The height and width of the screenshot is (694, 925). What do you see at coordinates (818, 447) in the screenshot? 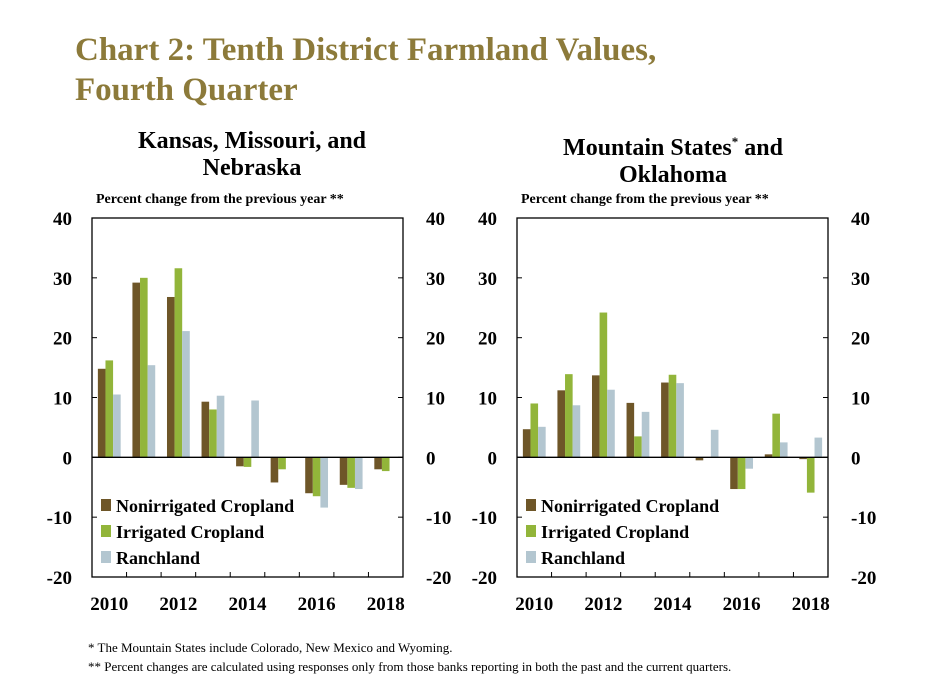
I see `bar-right-ranchland-2018` at bounding box center [818, 447].